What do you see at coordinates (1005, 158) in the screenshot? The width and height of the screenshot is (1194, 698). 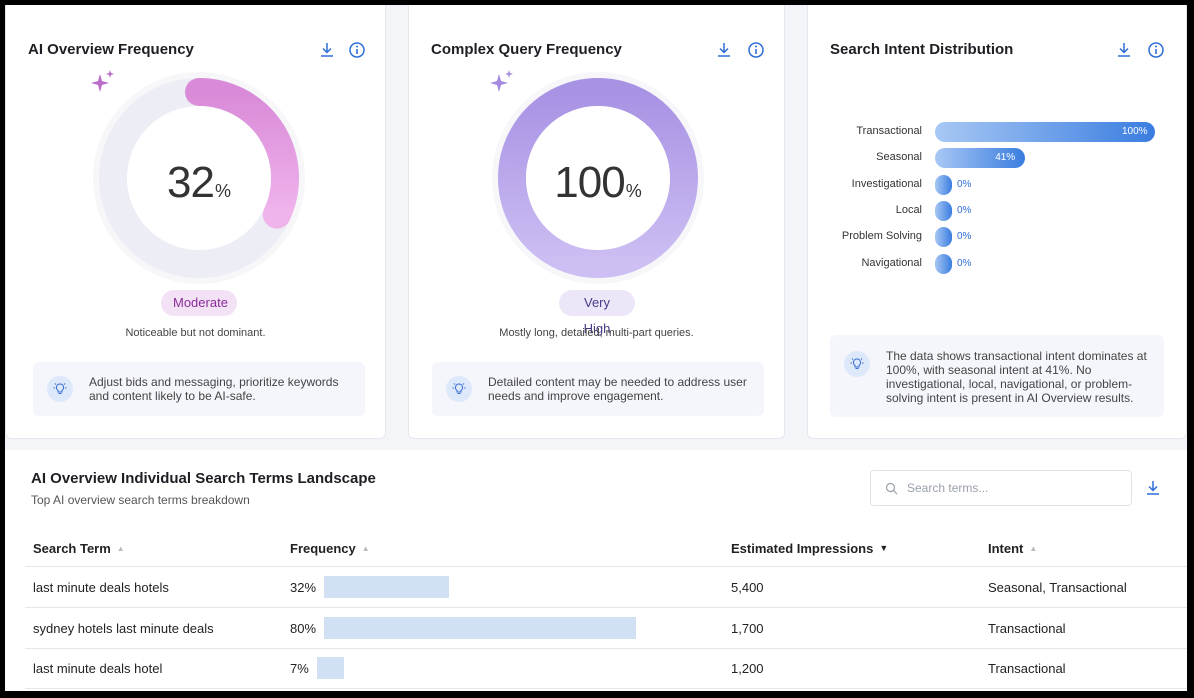 I see `intent-value: 41%` at bounding box center [1005, 158].